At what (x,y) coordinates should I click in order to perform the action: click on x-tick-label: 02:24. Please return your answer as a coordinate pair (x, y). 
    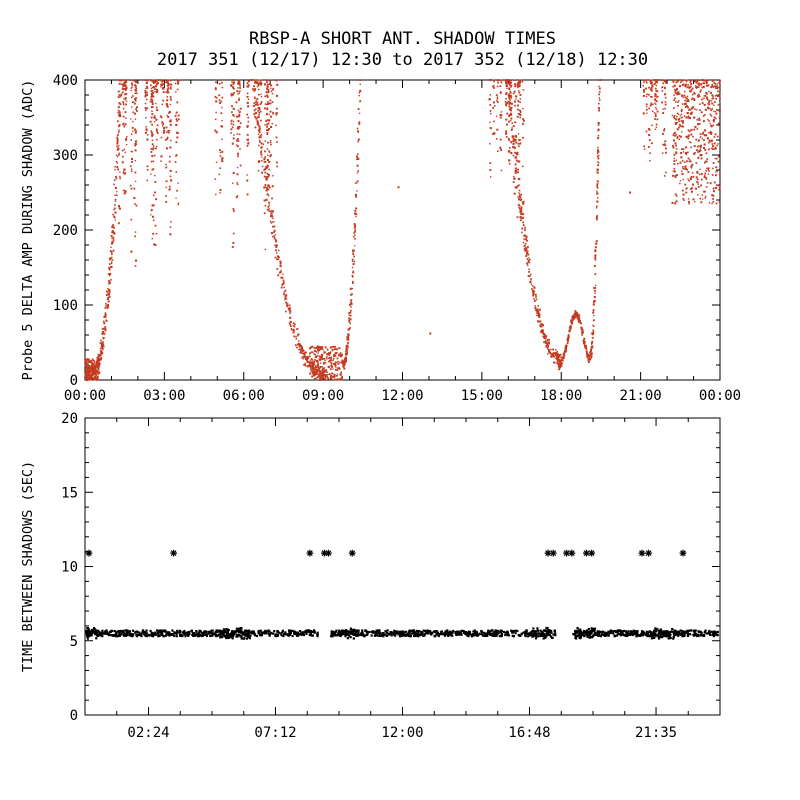
    Looking at the image, I should click on (148, 733).